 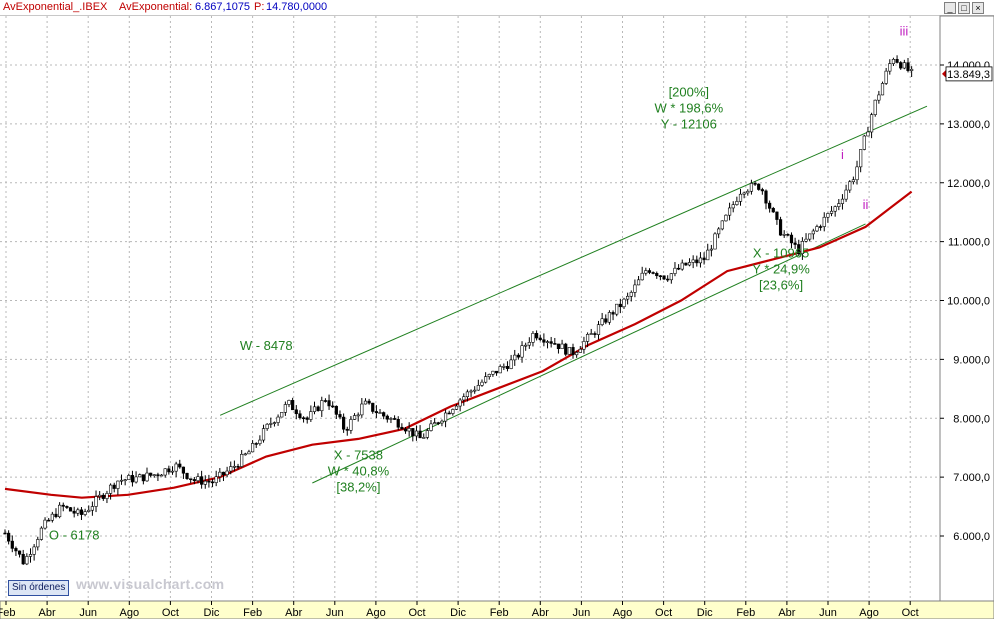 I want to click on close-icon: ×, so click(x=978, y=8).